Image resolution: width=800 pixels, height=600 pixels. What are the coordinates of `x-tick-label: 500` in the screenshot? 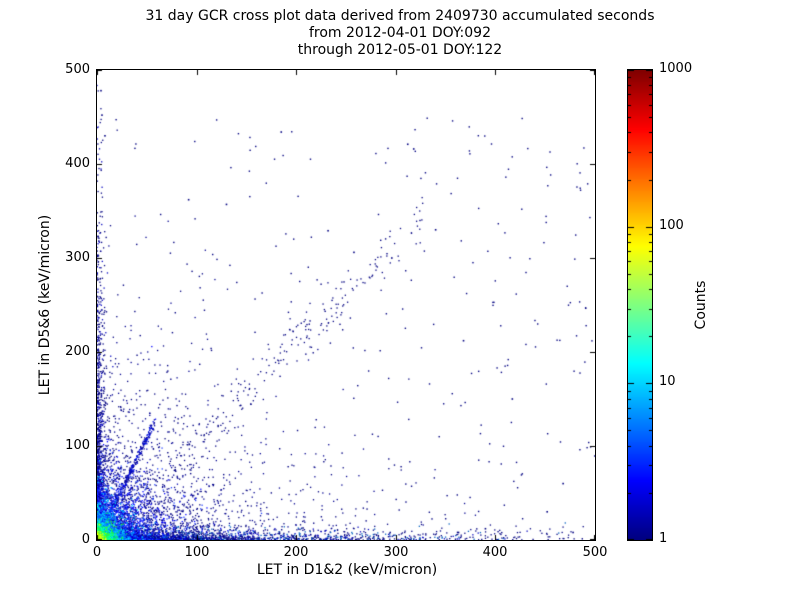 It's located at (595, 552).